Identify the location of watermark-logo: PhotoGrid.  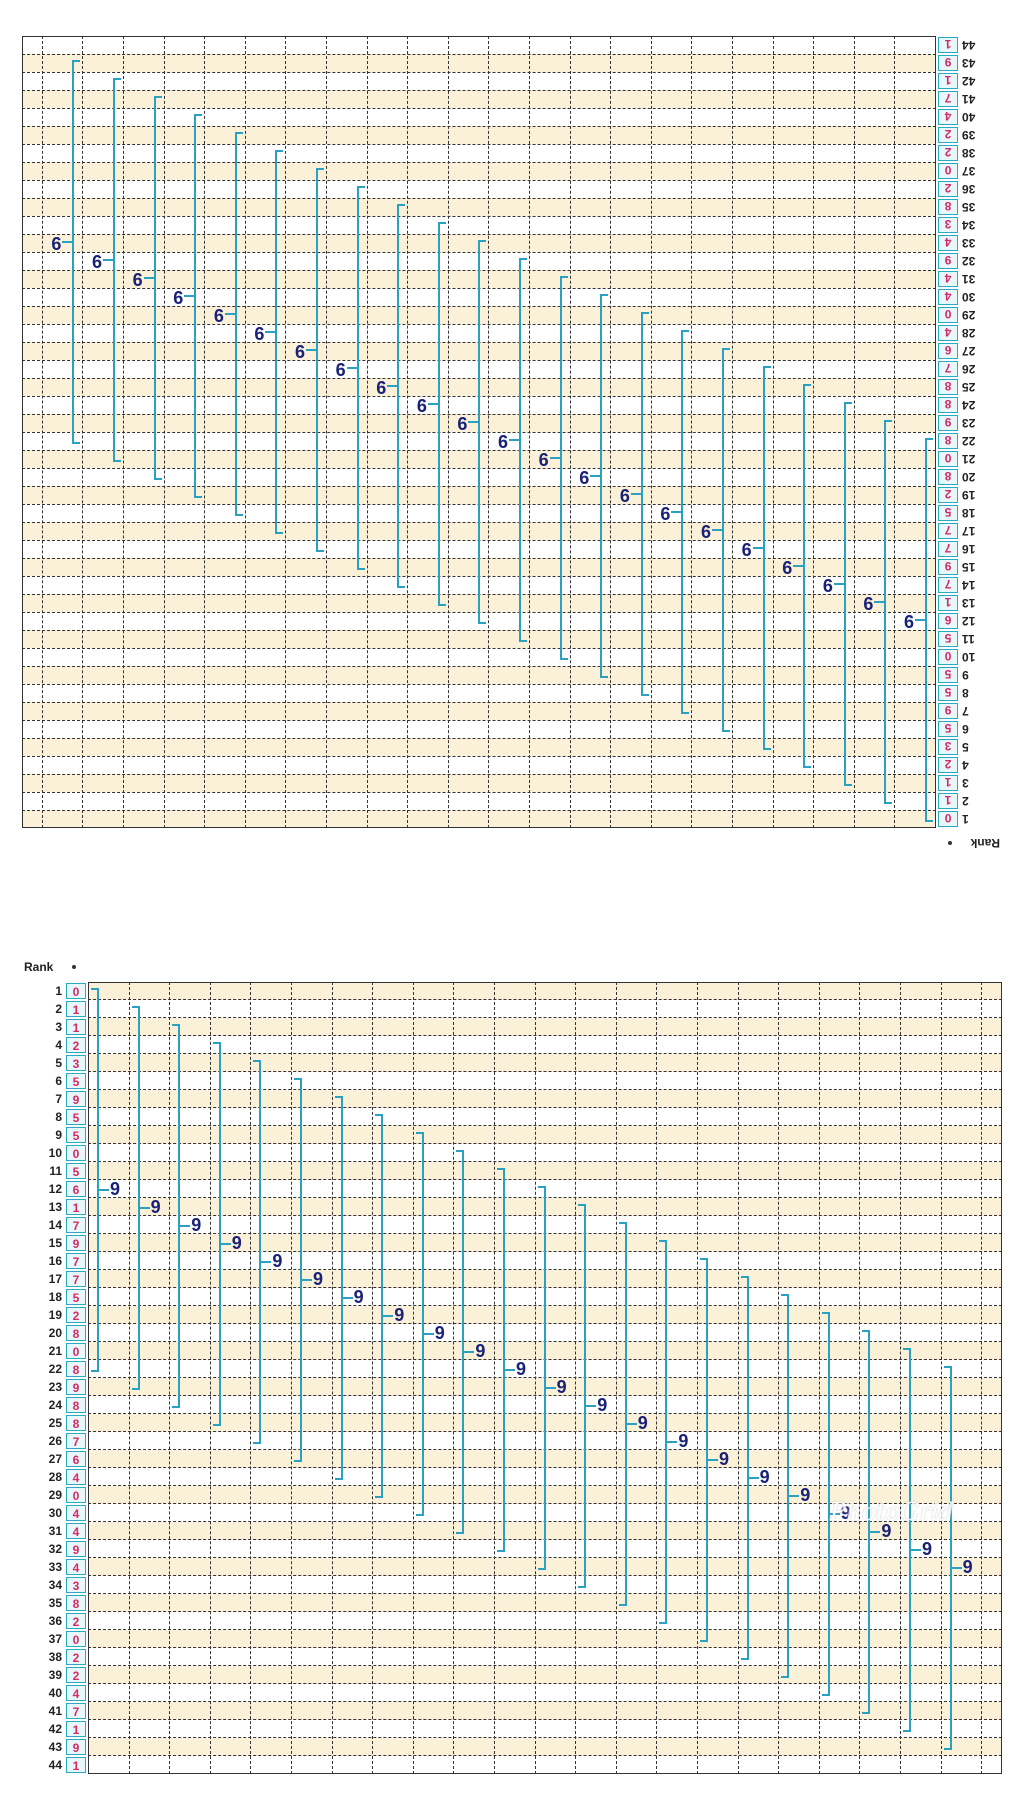
(892, 1512).